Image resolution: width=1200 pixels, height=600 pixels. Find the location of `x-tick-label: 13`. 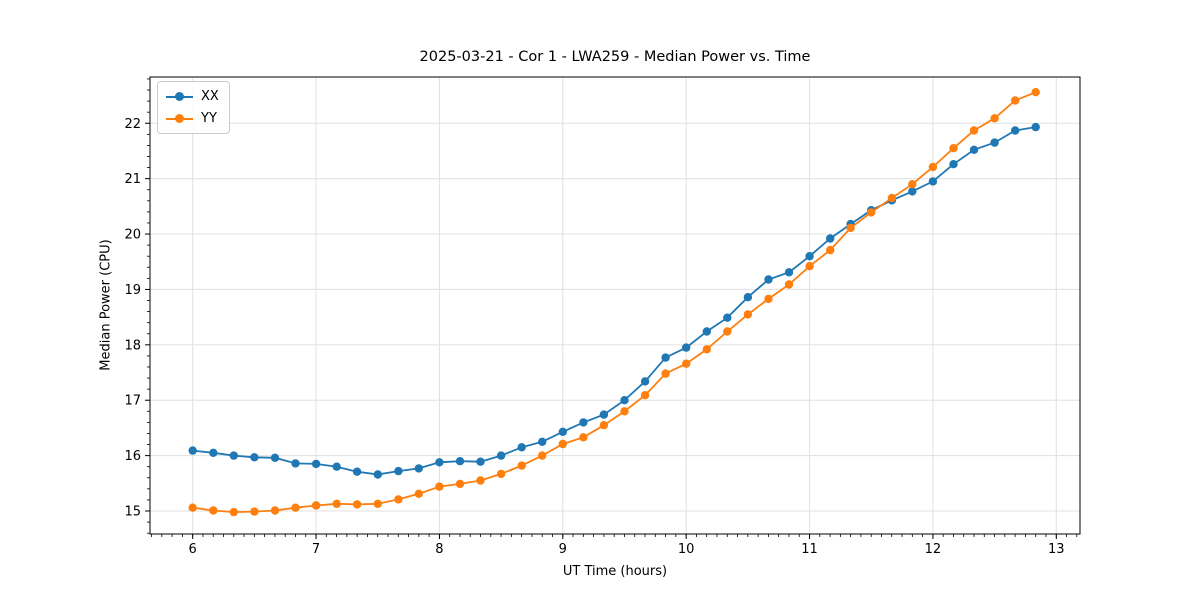

x-tick-label: 13 is located at coordinates (1056, 549).